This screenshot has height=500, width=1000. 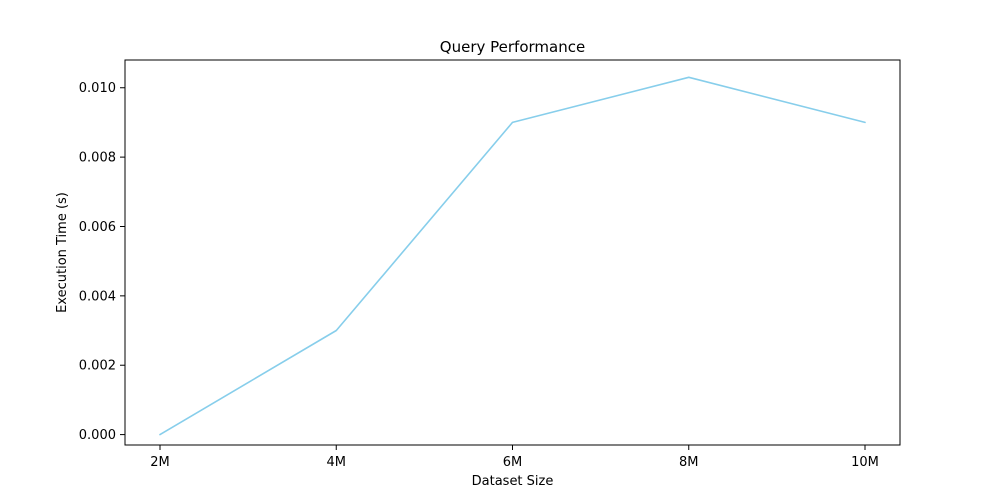 What do you see at coordinates (97, 435) in the screenshot?
I see `y-tick-label: 0.000` at bounding box center [97, 435].